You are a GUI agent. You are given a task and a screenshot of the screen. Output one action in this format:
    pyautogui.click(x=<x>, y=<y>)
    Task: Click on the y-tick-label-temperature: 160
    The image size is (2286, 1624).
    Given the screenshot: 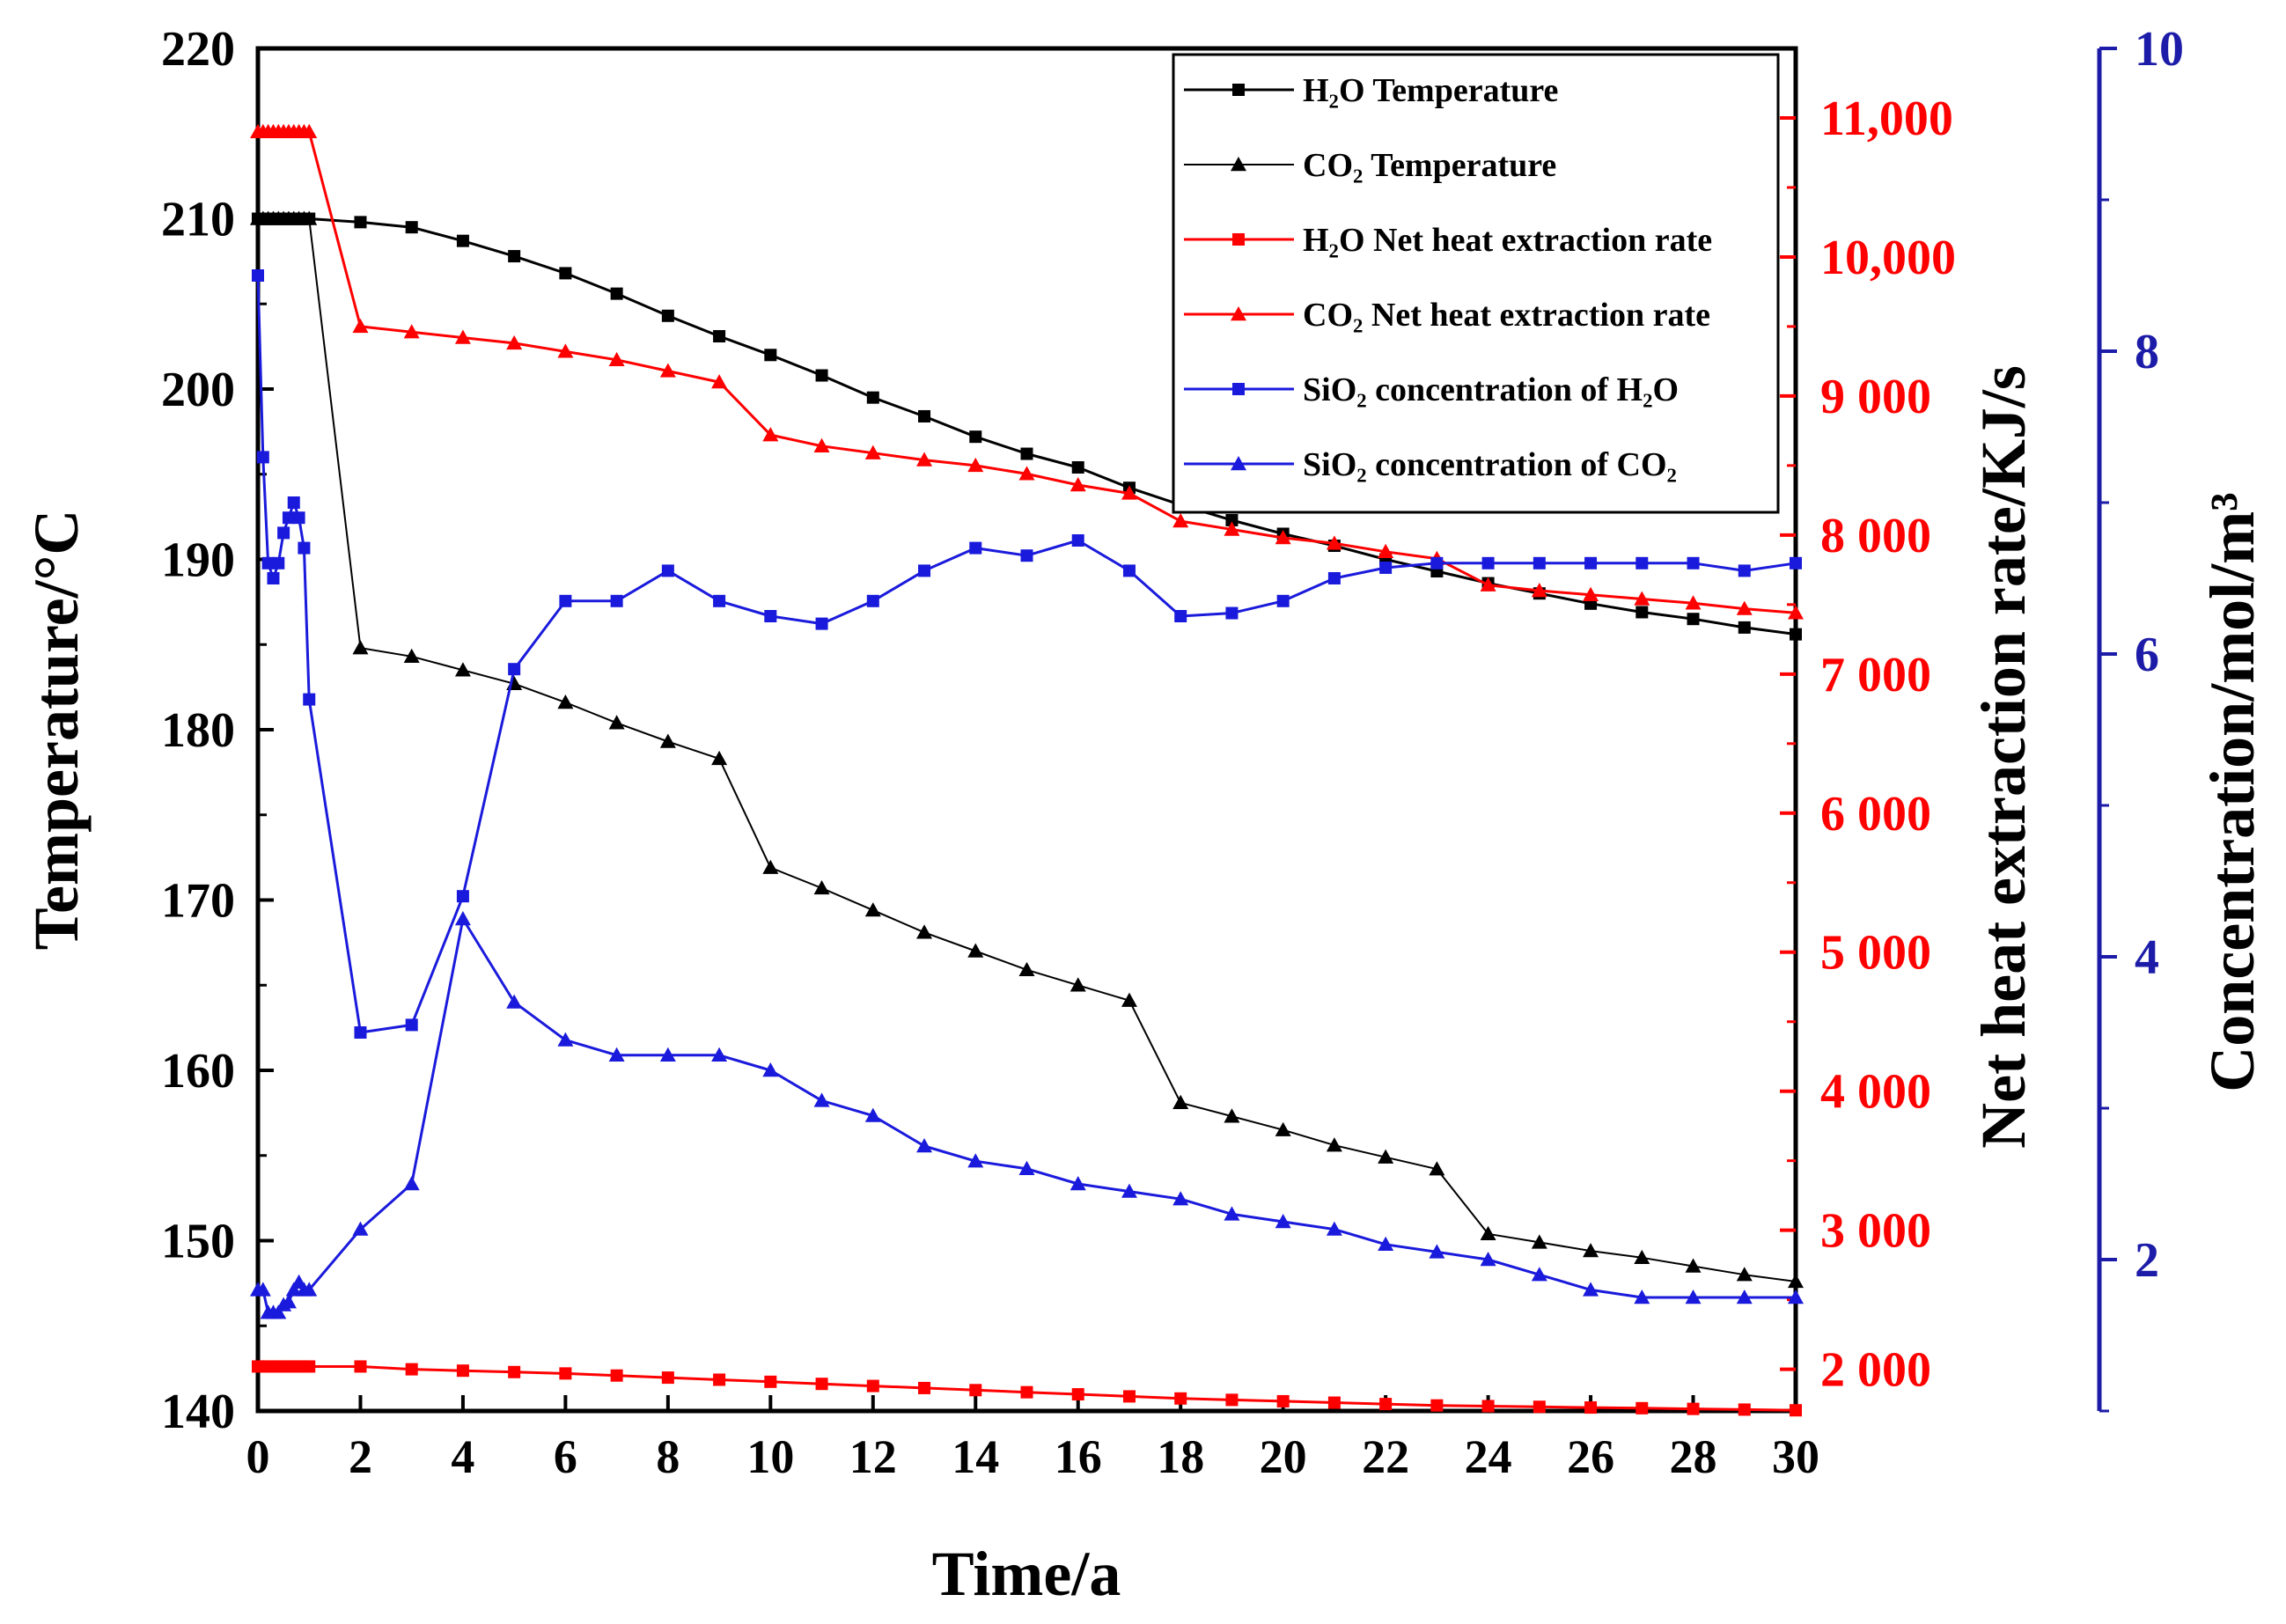 What is the action you would take?
    pyautogui.click(x=198, y=1071)
    